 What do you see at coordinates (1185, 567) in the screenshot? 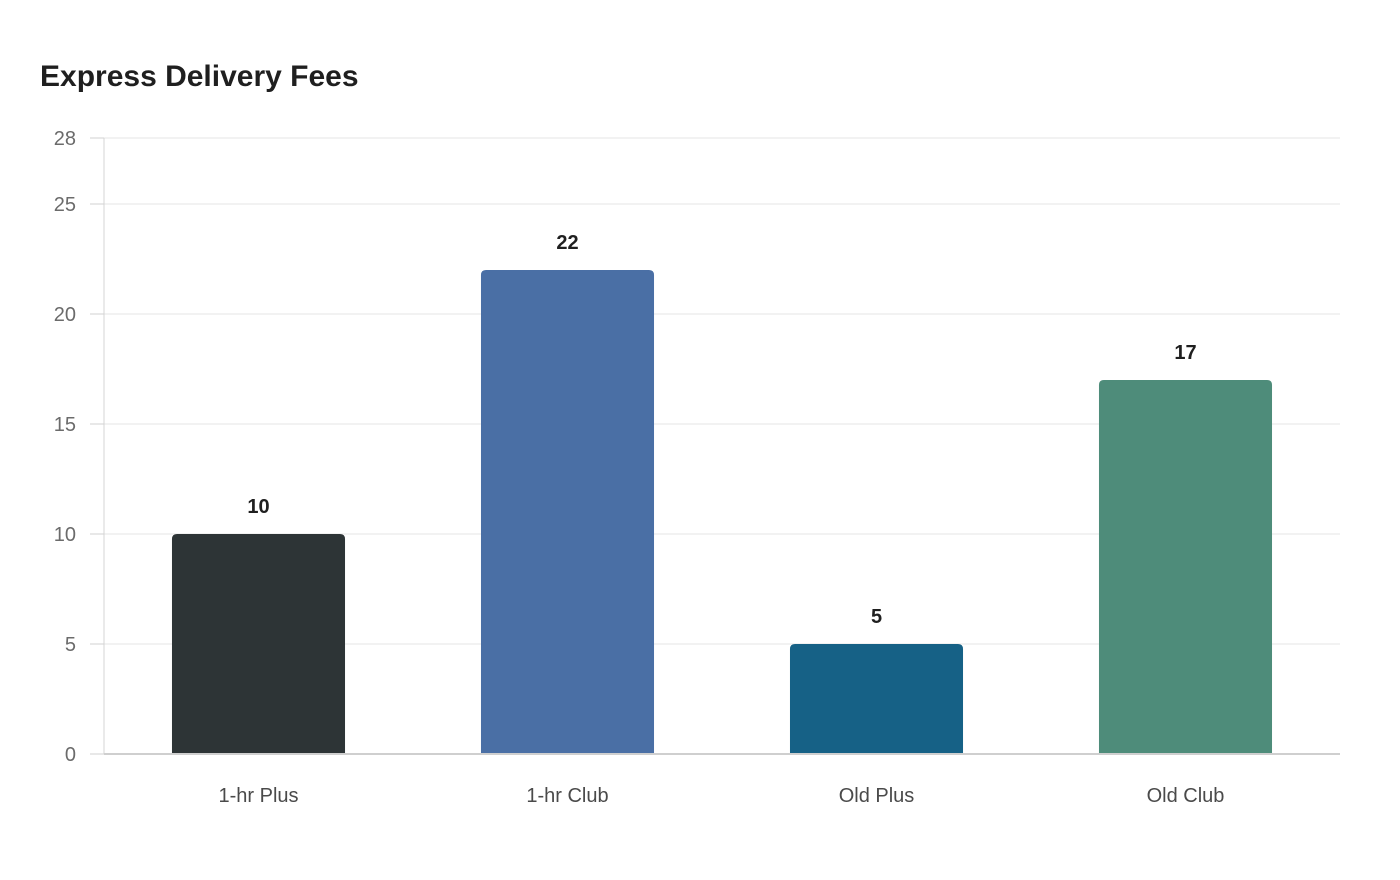
I see `bar-old-club` at bounding box center [1185, 567].